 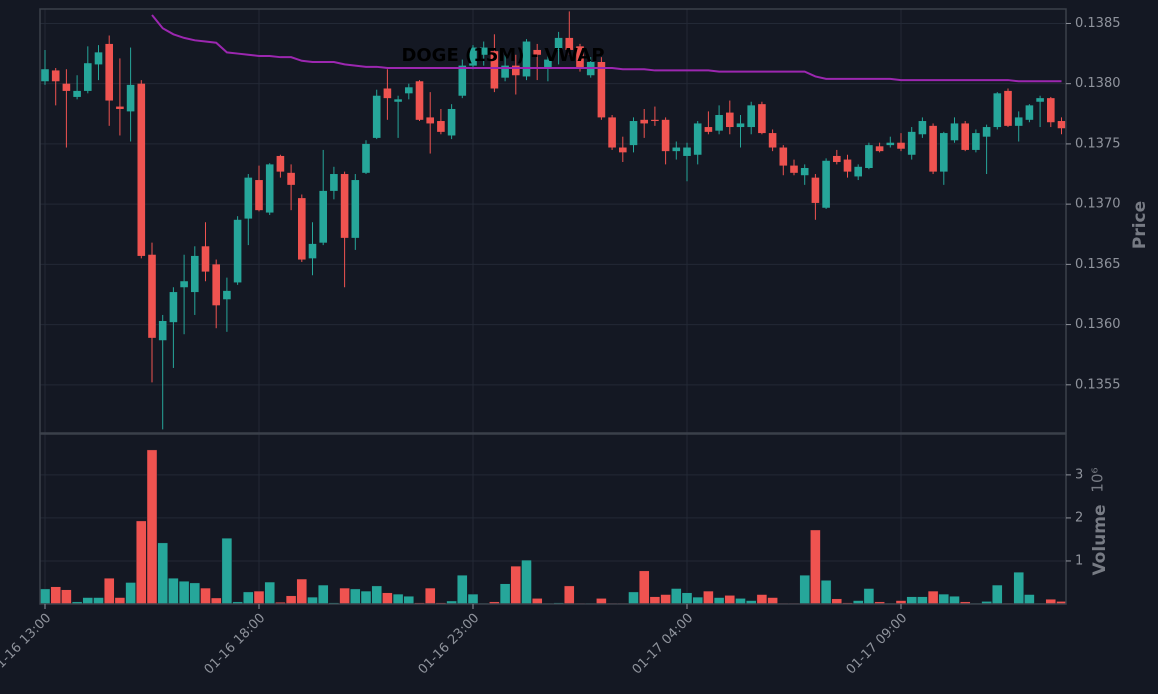 I want to click on y-tick-label: 0.1355, so click(x=1098, y=384).